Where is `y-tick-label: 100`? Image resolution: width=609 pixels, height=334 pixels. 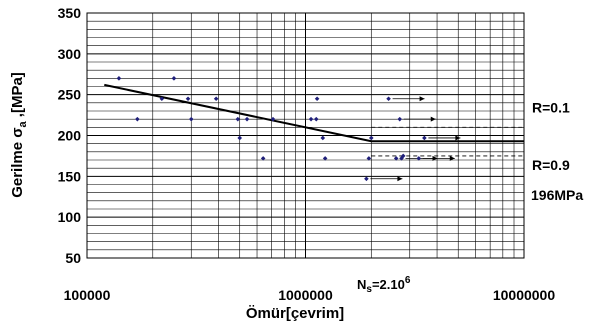 y-tick-label: 100 is located at coordinates (70, 217).